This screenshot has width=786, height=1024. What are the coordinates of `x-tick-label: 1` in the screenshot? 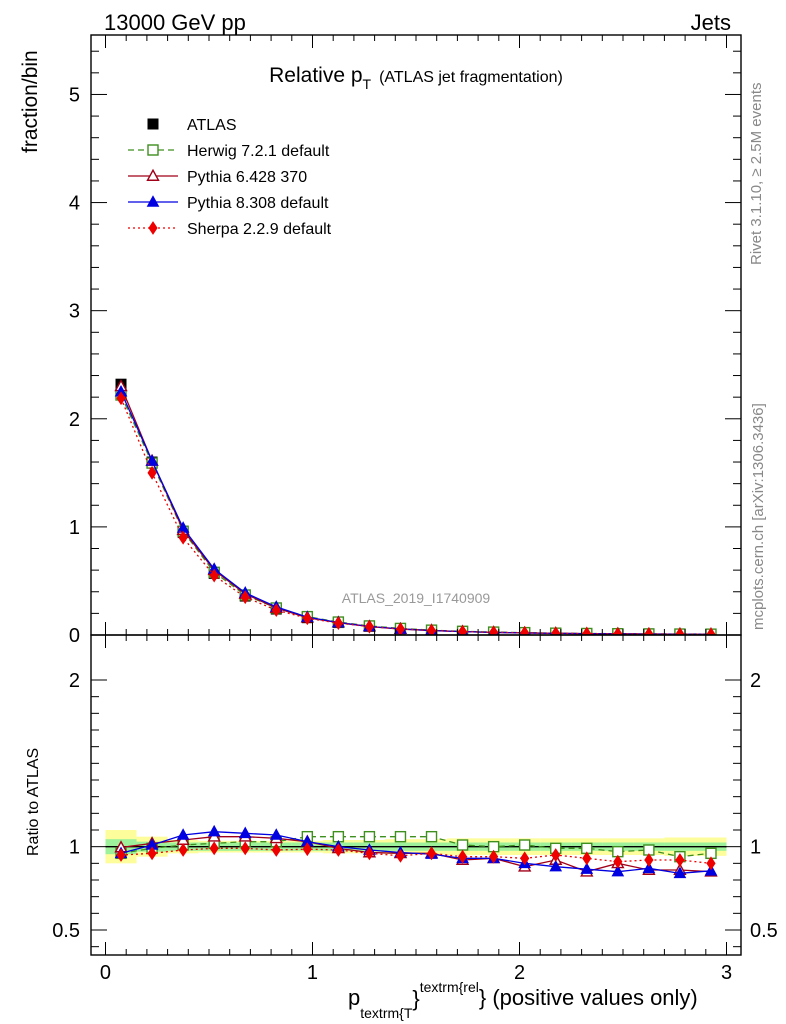 It's located at (312, 973).